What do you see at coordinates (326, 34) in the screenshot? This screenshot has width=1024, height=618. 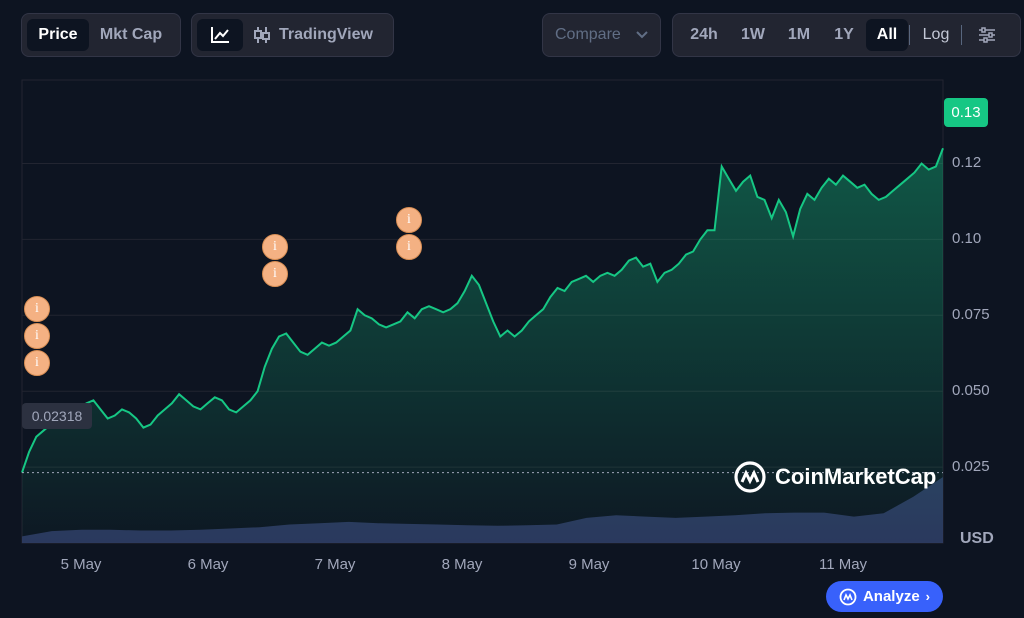 I see `tradingview-label: TradingView` at bounding box center [326, 34].